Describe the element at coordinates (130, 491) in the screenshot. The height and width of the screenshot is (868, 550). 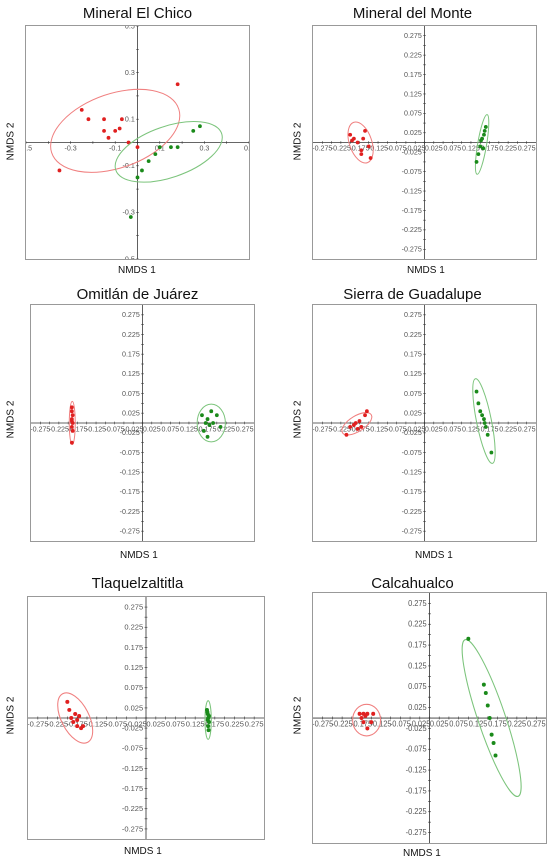
I see `y-tick-label: -0.175` at that location.